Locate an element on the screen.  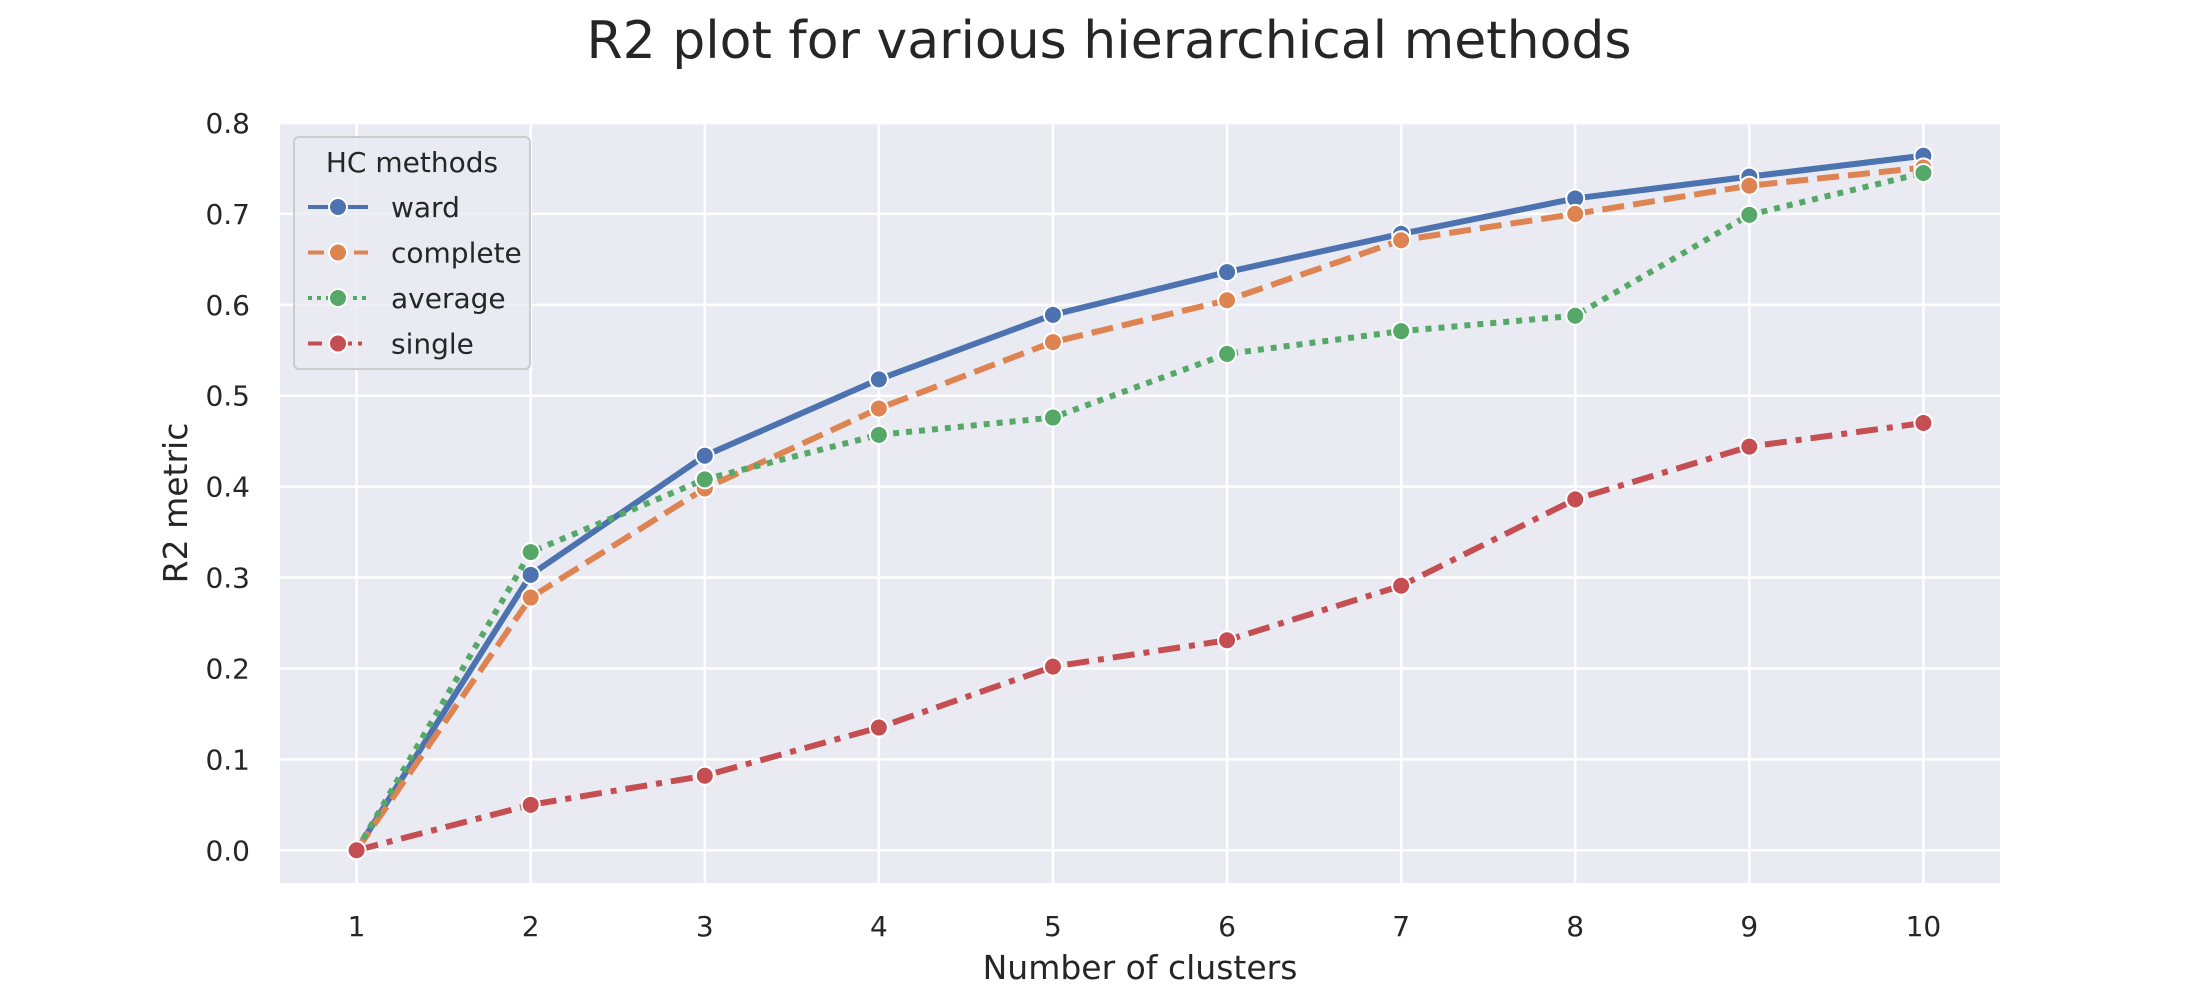
legend-label-single: single is located at coordinates (432, 344).